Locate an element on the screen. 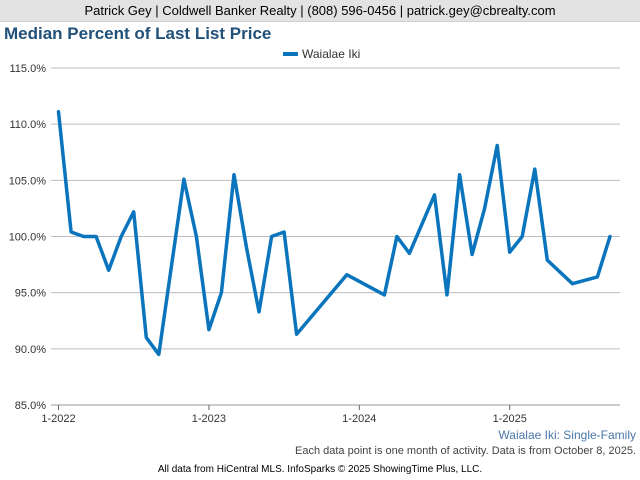  x-tick-label: 1-2024 is located at coordinates (359, 419).